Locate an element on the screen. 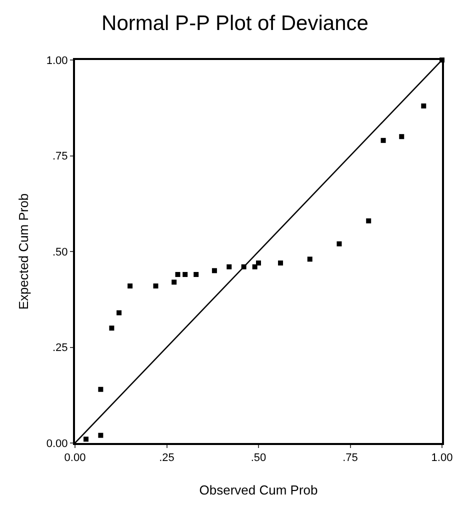  y-tick-label: .50 is located at coordinates (60, 252).